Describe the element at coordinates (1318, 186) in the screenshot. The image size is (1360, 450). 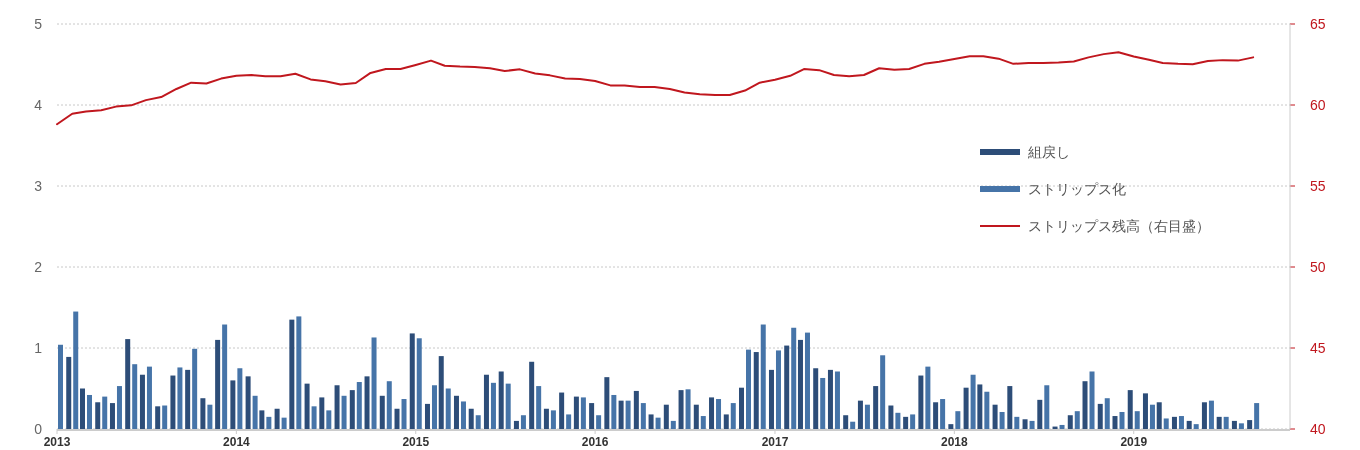
I see `y2-tick-label: 55` at that location.